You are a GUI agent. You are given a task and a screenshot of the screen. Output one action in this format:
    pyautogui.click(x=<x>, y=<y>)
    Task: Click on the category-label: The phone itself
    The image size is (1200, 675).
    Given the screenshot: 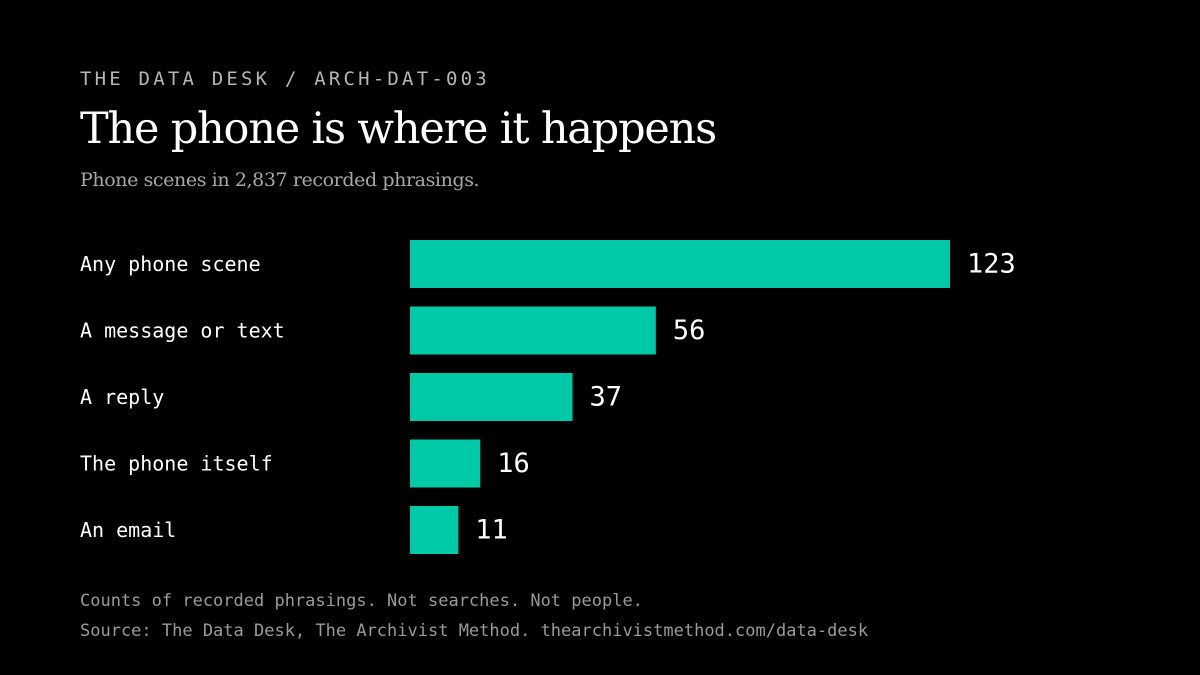 What is the action you would take?
    pyautogui.click(x=176, y=464)
    